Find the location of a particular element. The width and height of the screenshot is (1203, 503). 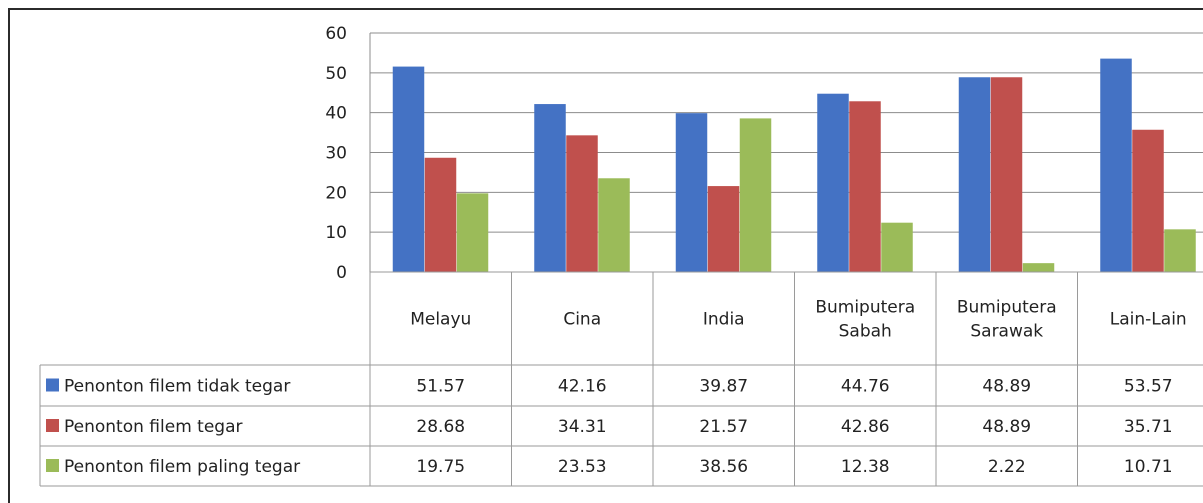

data-table-cell: 12.38 is located at coordinates (865, 467).